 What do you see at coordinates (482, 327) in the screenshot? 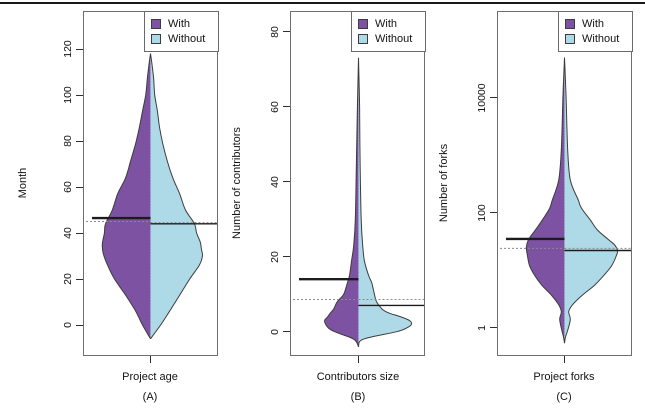
I see `y-tick-label: 1` at bounding box center [482, 327].